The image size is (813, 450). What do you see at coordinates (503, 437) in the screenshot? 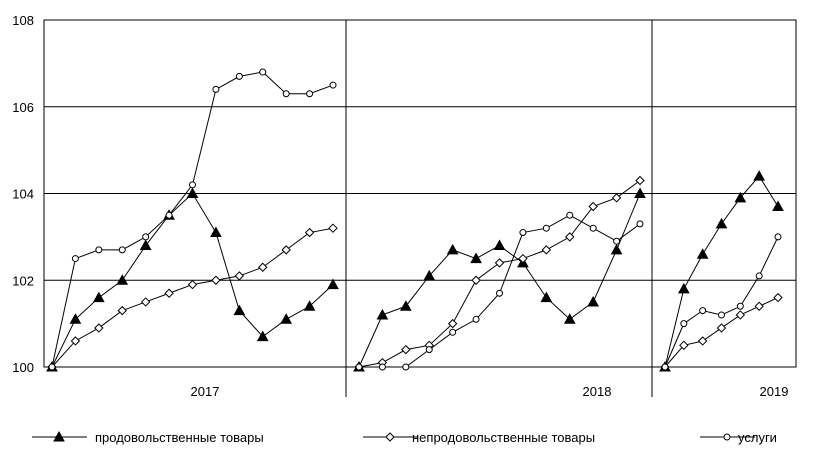
I see `legend-label: непродовольственные товары` at bounding box center [503, 437].